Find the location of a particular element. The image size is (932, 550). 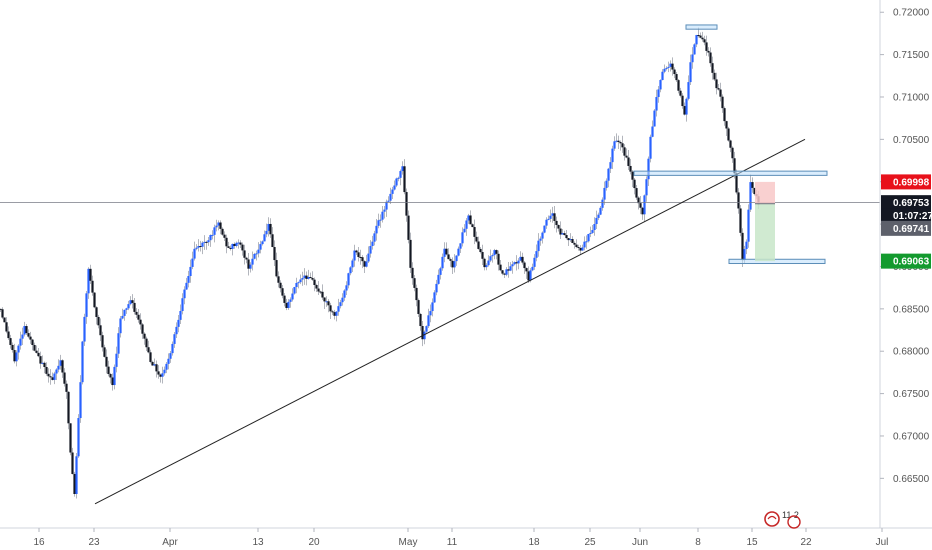

x-tick-label: May is located at coordinates (408, 542).